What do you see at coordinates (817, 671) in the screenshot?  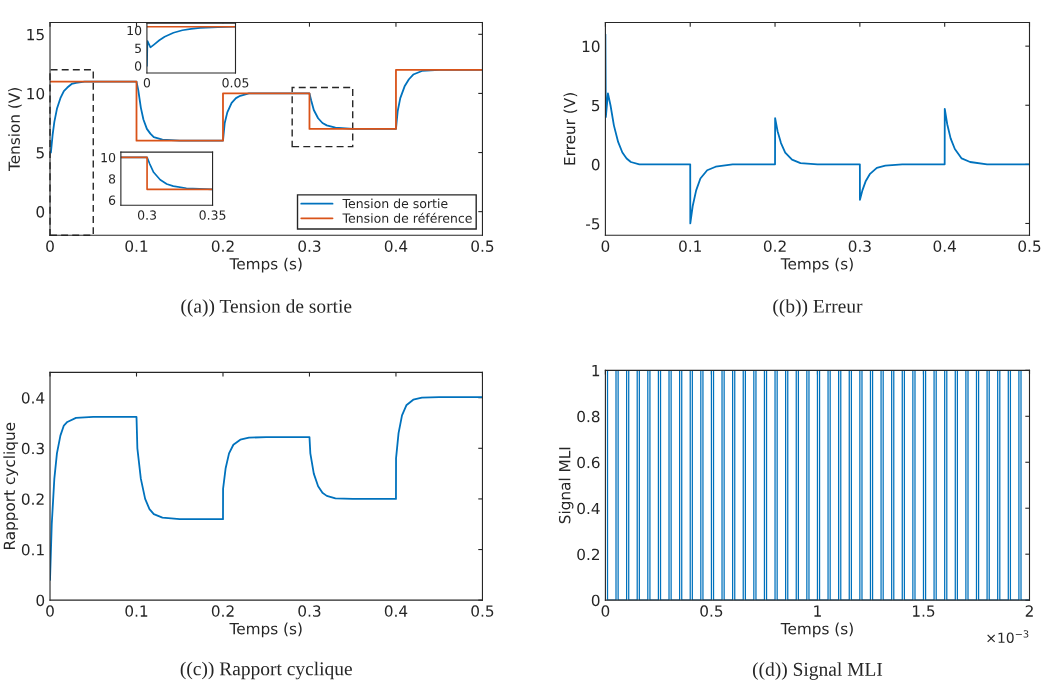 I see `text: ((d)) Signal MLI` at bounding box center [817, 671].